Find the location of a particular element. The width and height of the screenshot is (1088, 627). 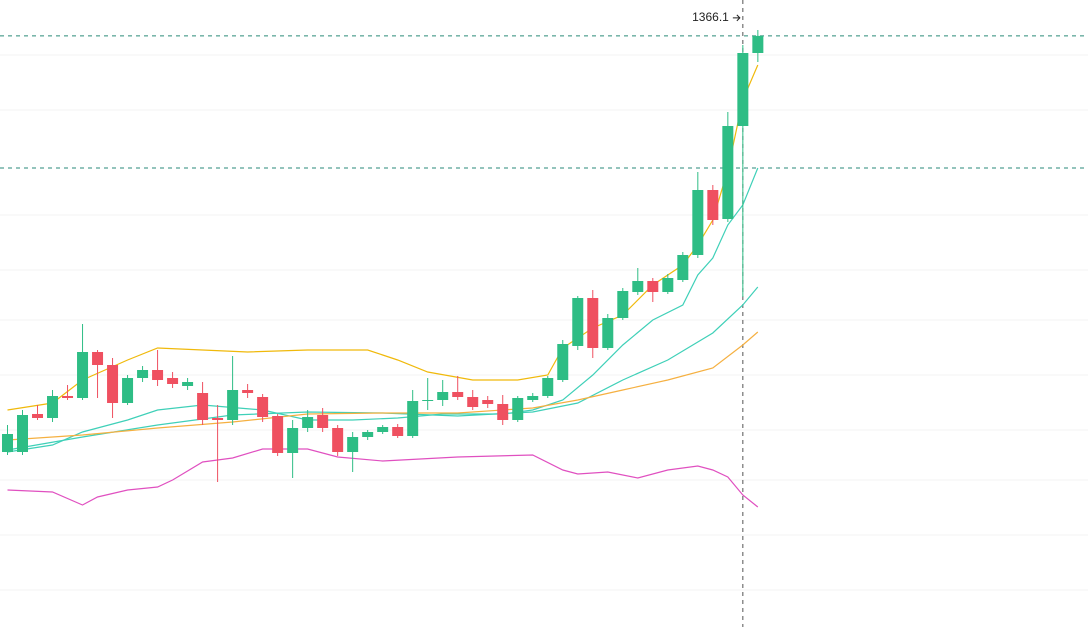

arrow-icon is located at coordinates (736, 18).